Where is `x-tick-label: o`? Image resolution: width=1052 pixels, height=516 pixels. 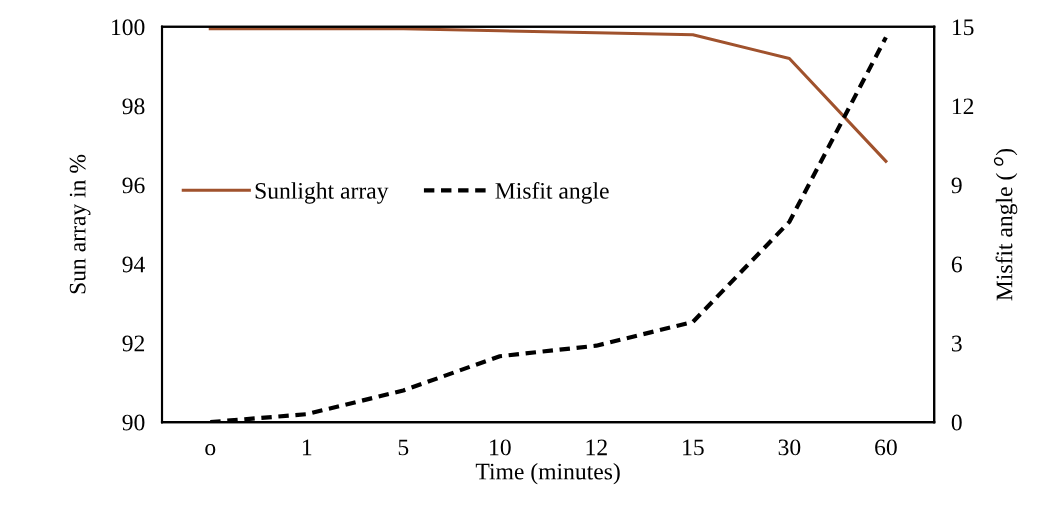 x-tick-label: o is located at coordinates (210, 450).